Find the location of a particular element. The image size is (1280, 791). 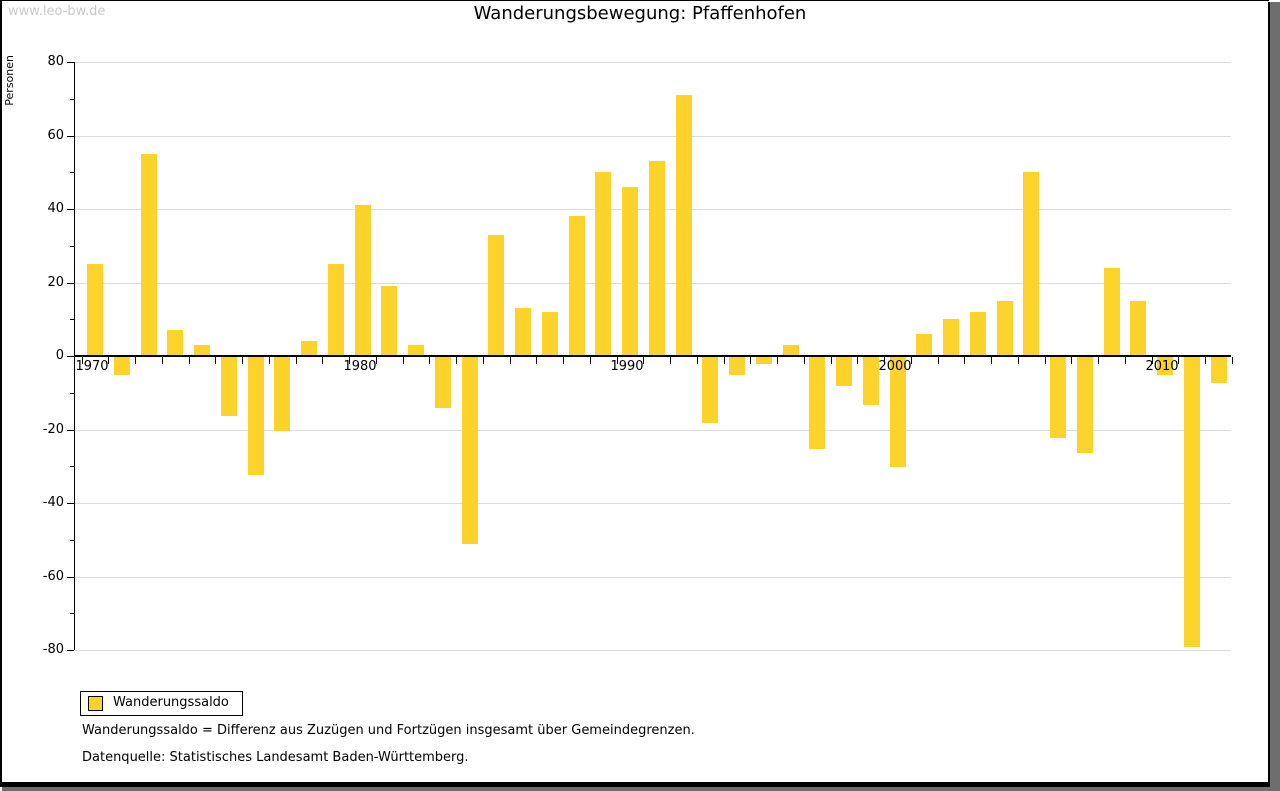

y-tick-label--20: -20 is located at coordinates (53, 429).